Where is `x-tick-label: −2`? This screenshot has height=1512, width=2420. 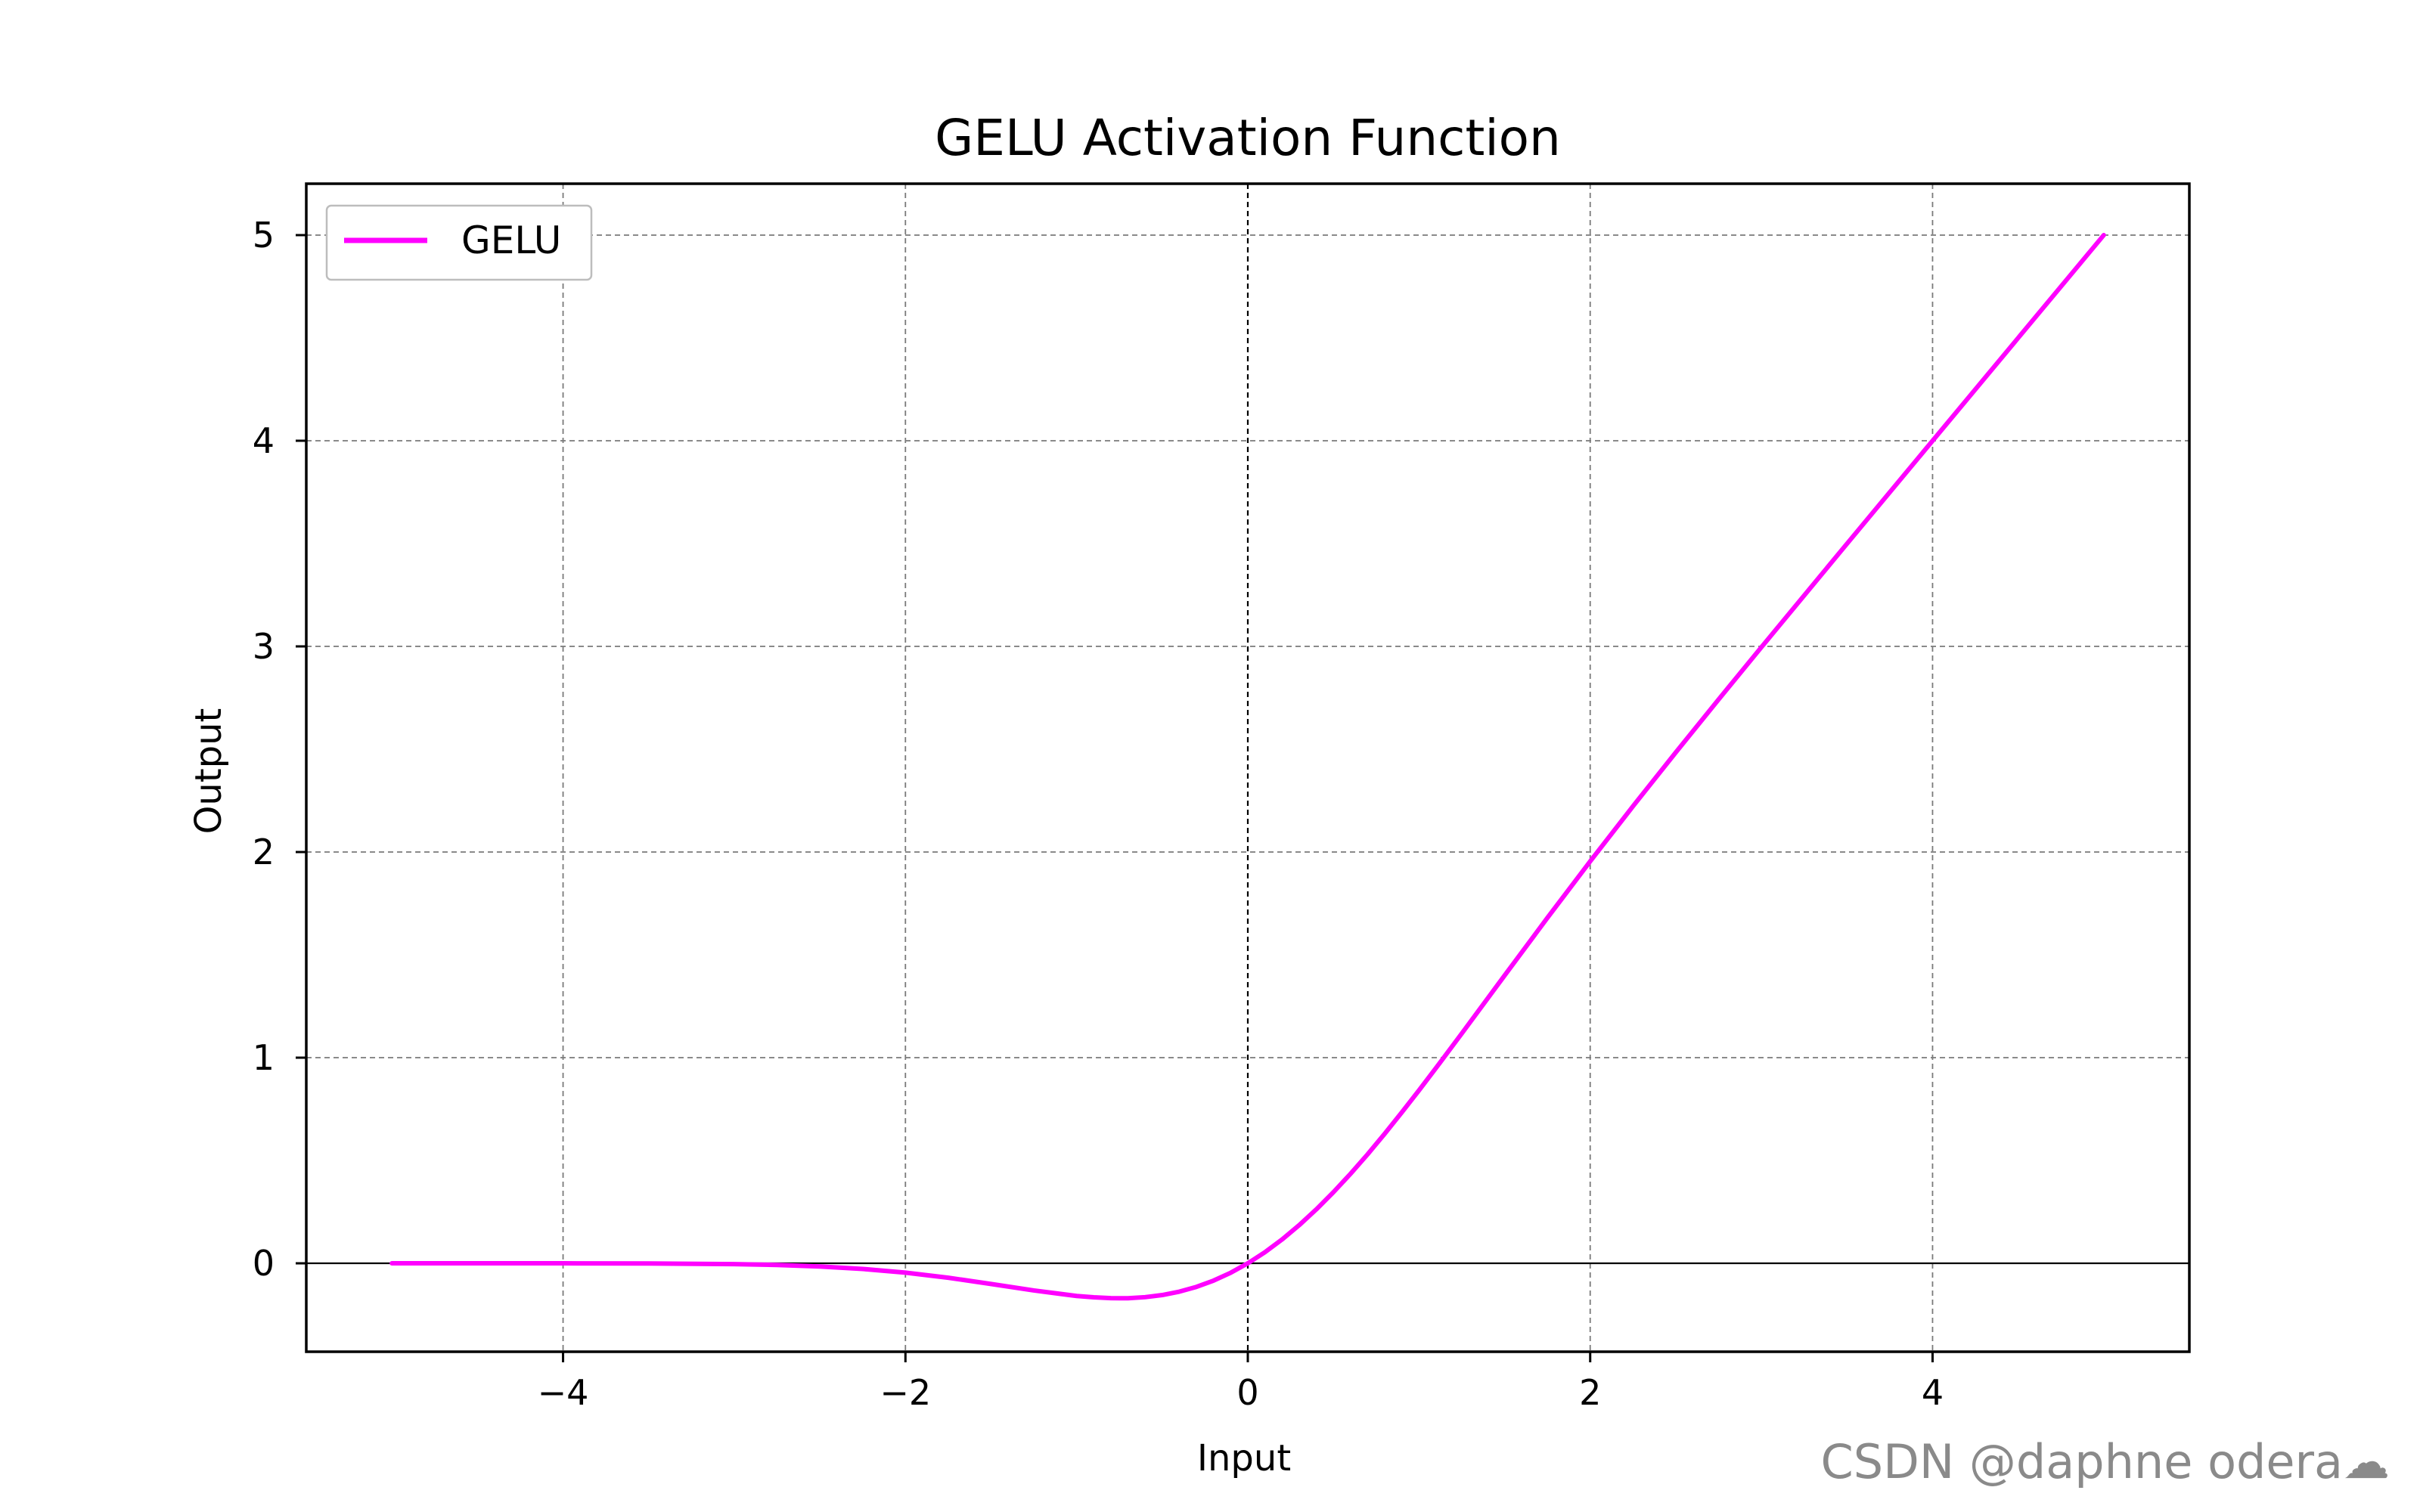 x-tick-label: −2 is located at coordinates (905, 1392).